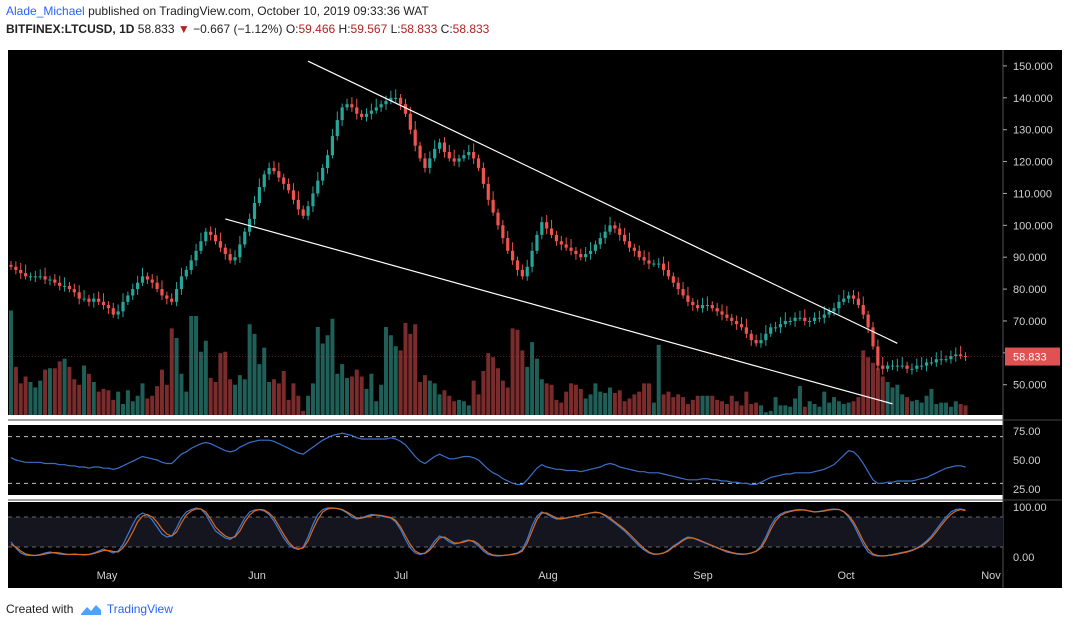 The width and height of the screenshot is (1073, 628). I want to click on footer: Created with TradingView, so click(89, 609).